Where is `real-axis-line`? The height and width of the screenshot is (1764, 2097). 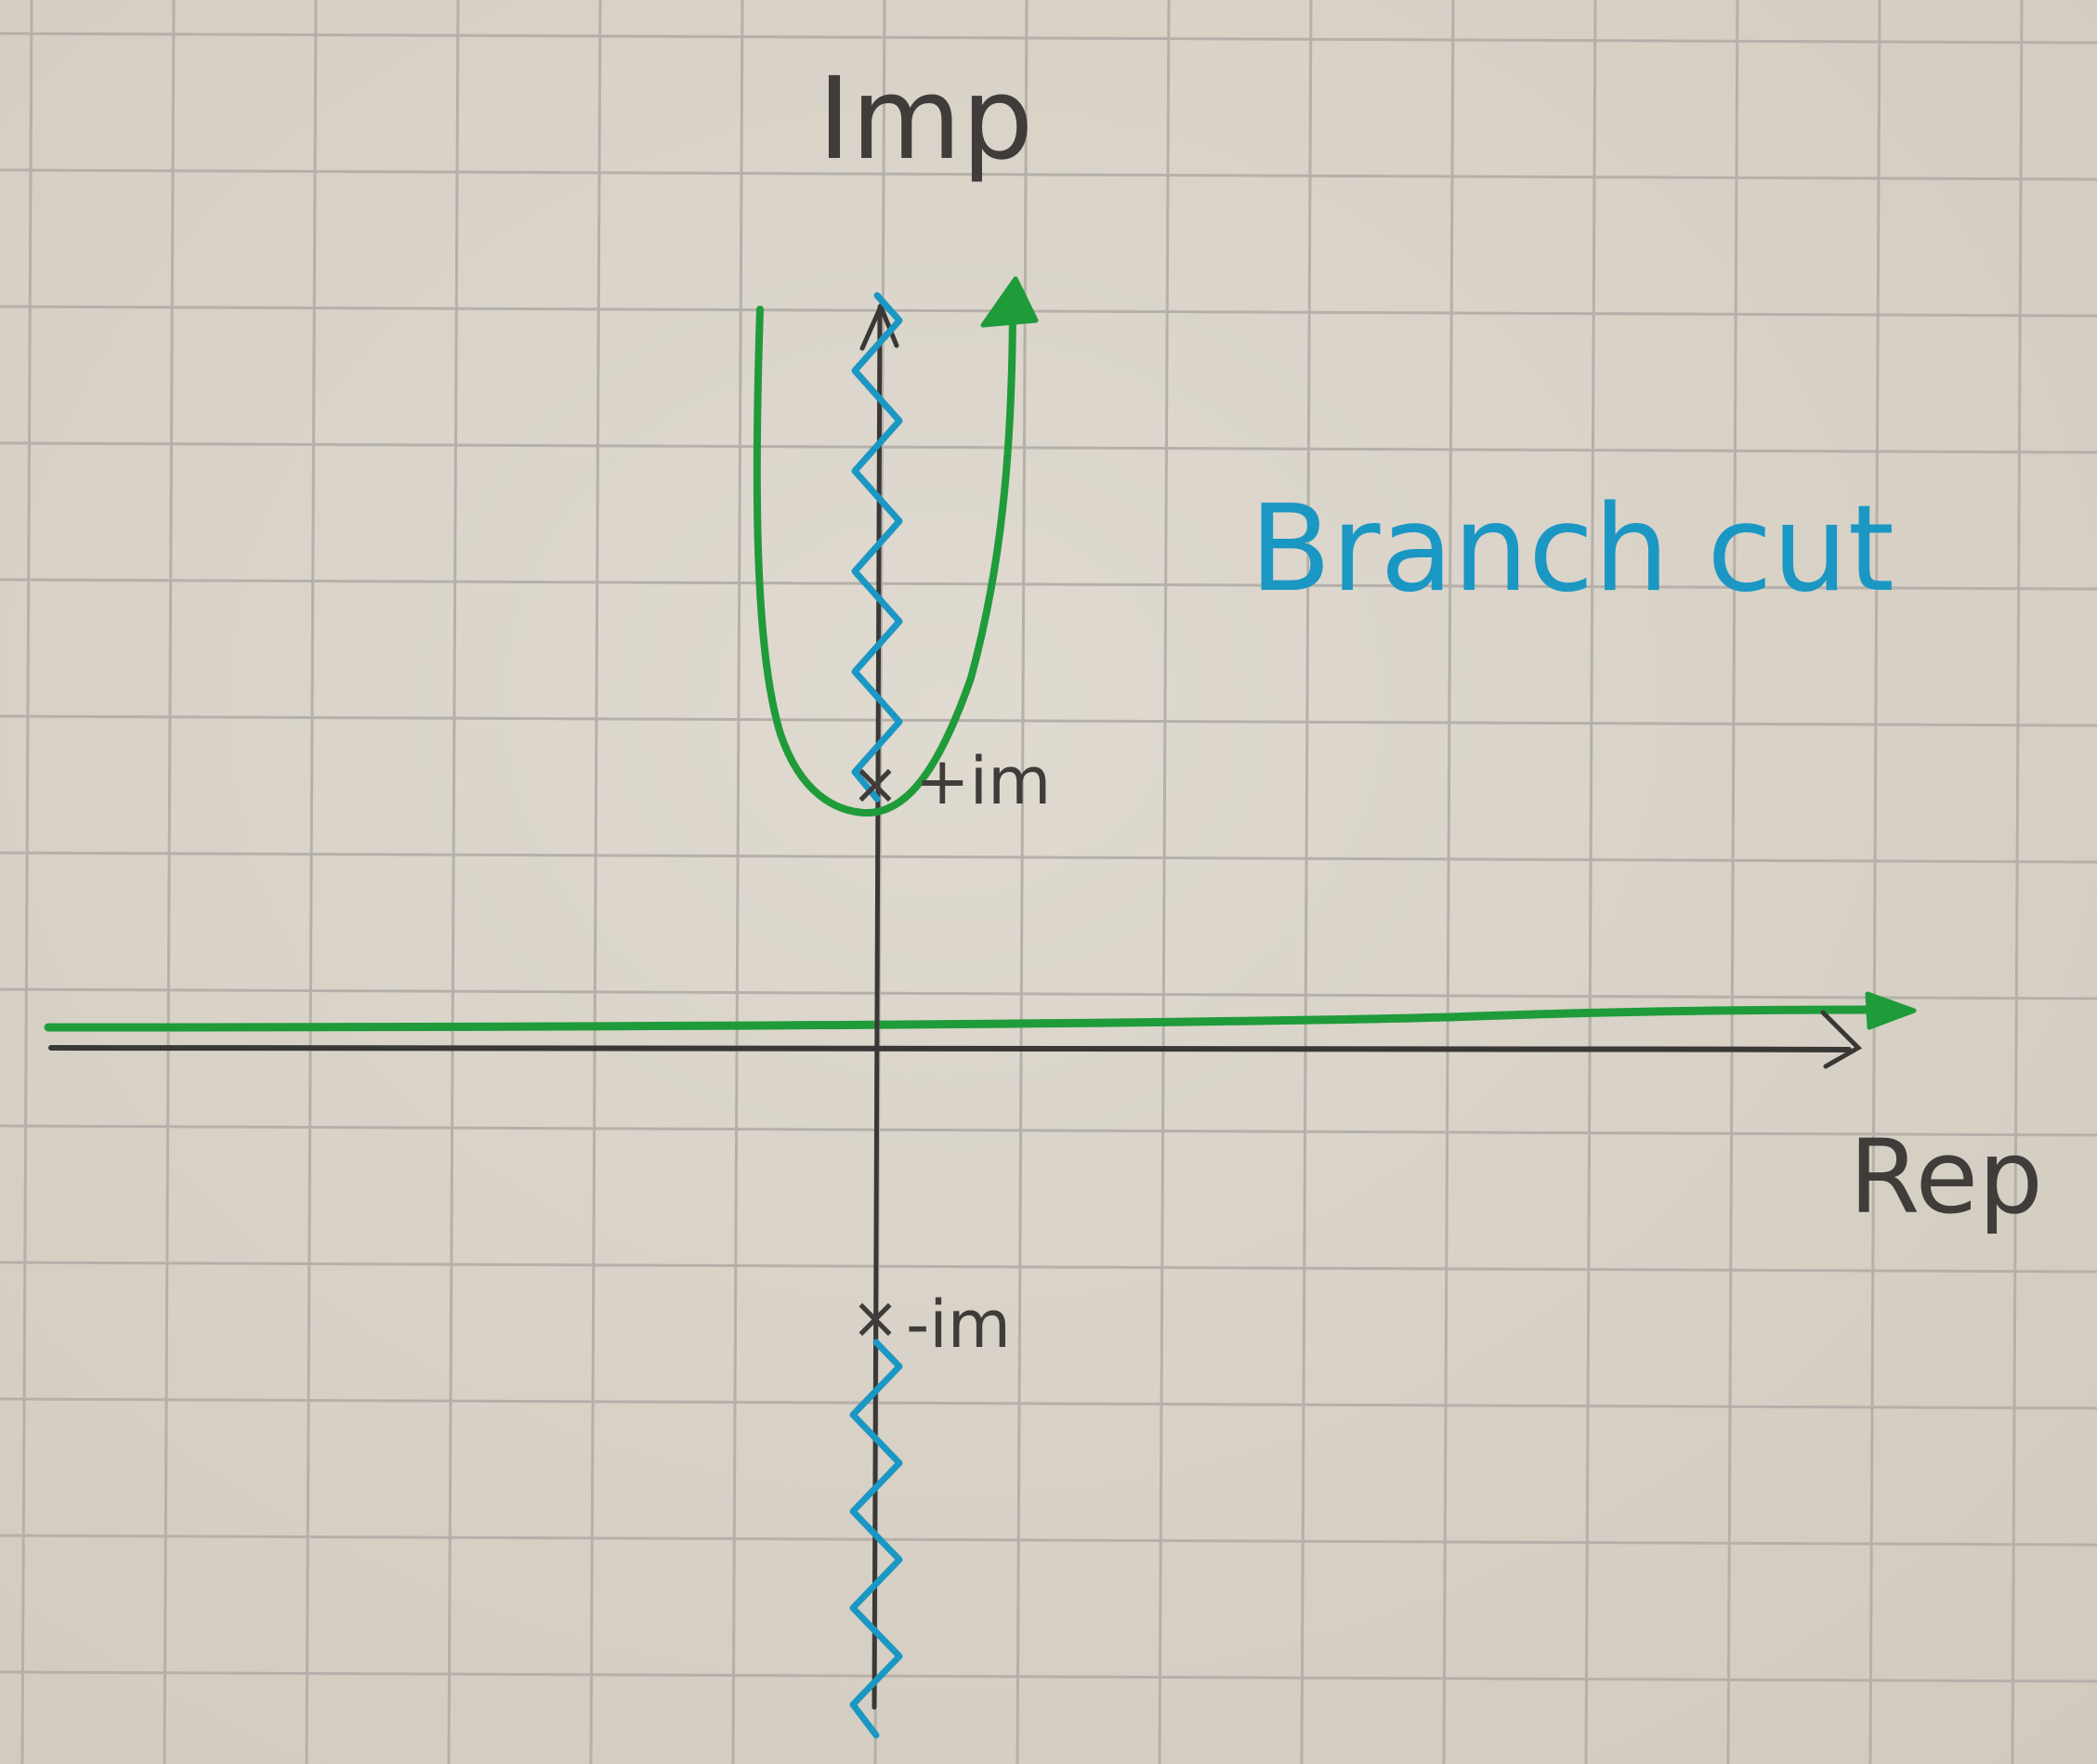 real-axis-line is located at coordinates (950, 1048).